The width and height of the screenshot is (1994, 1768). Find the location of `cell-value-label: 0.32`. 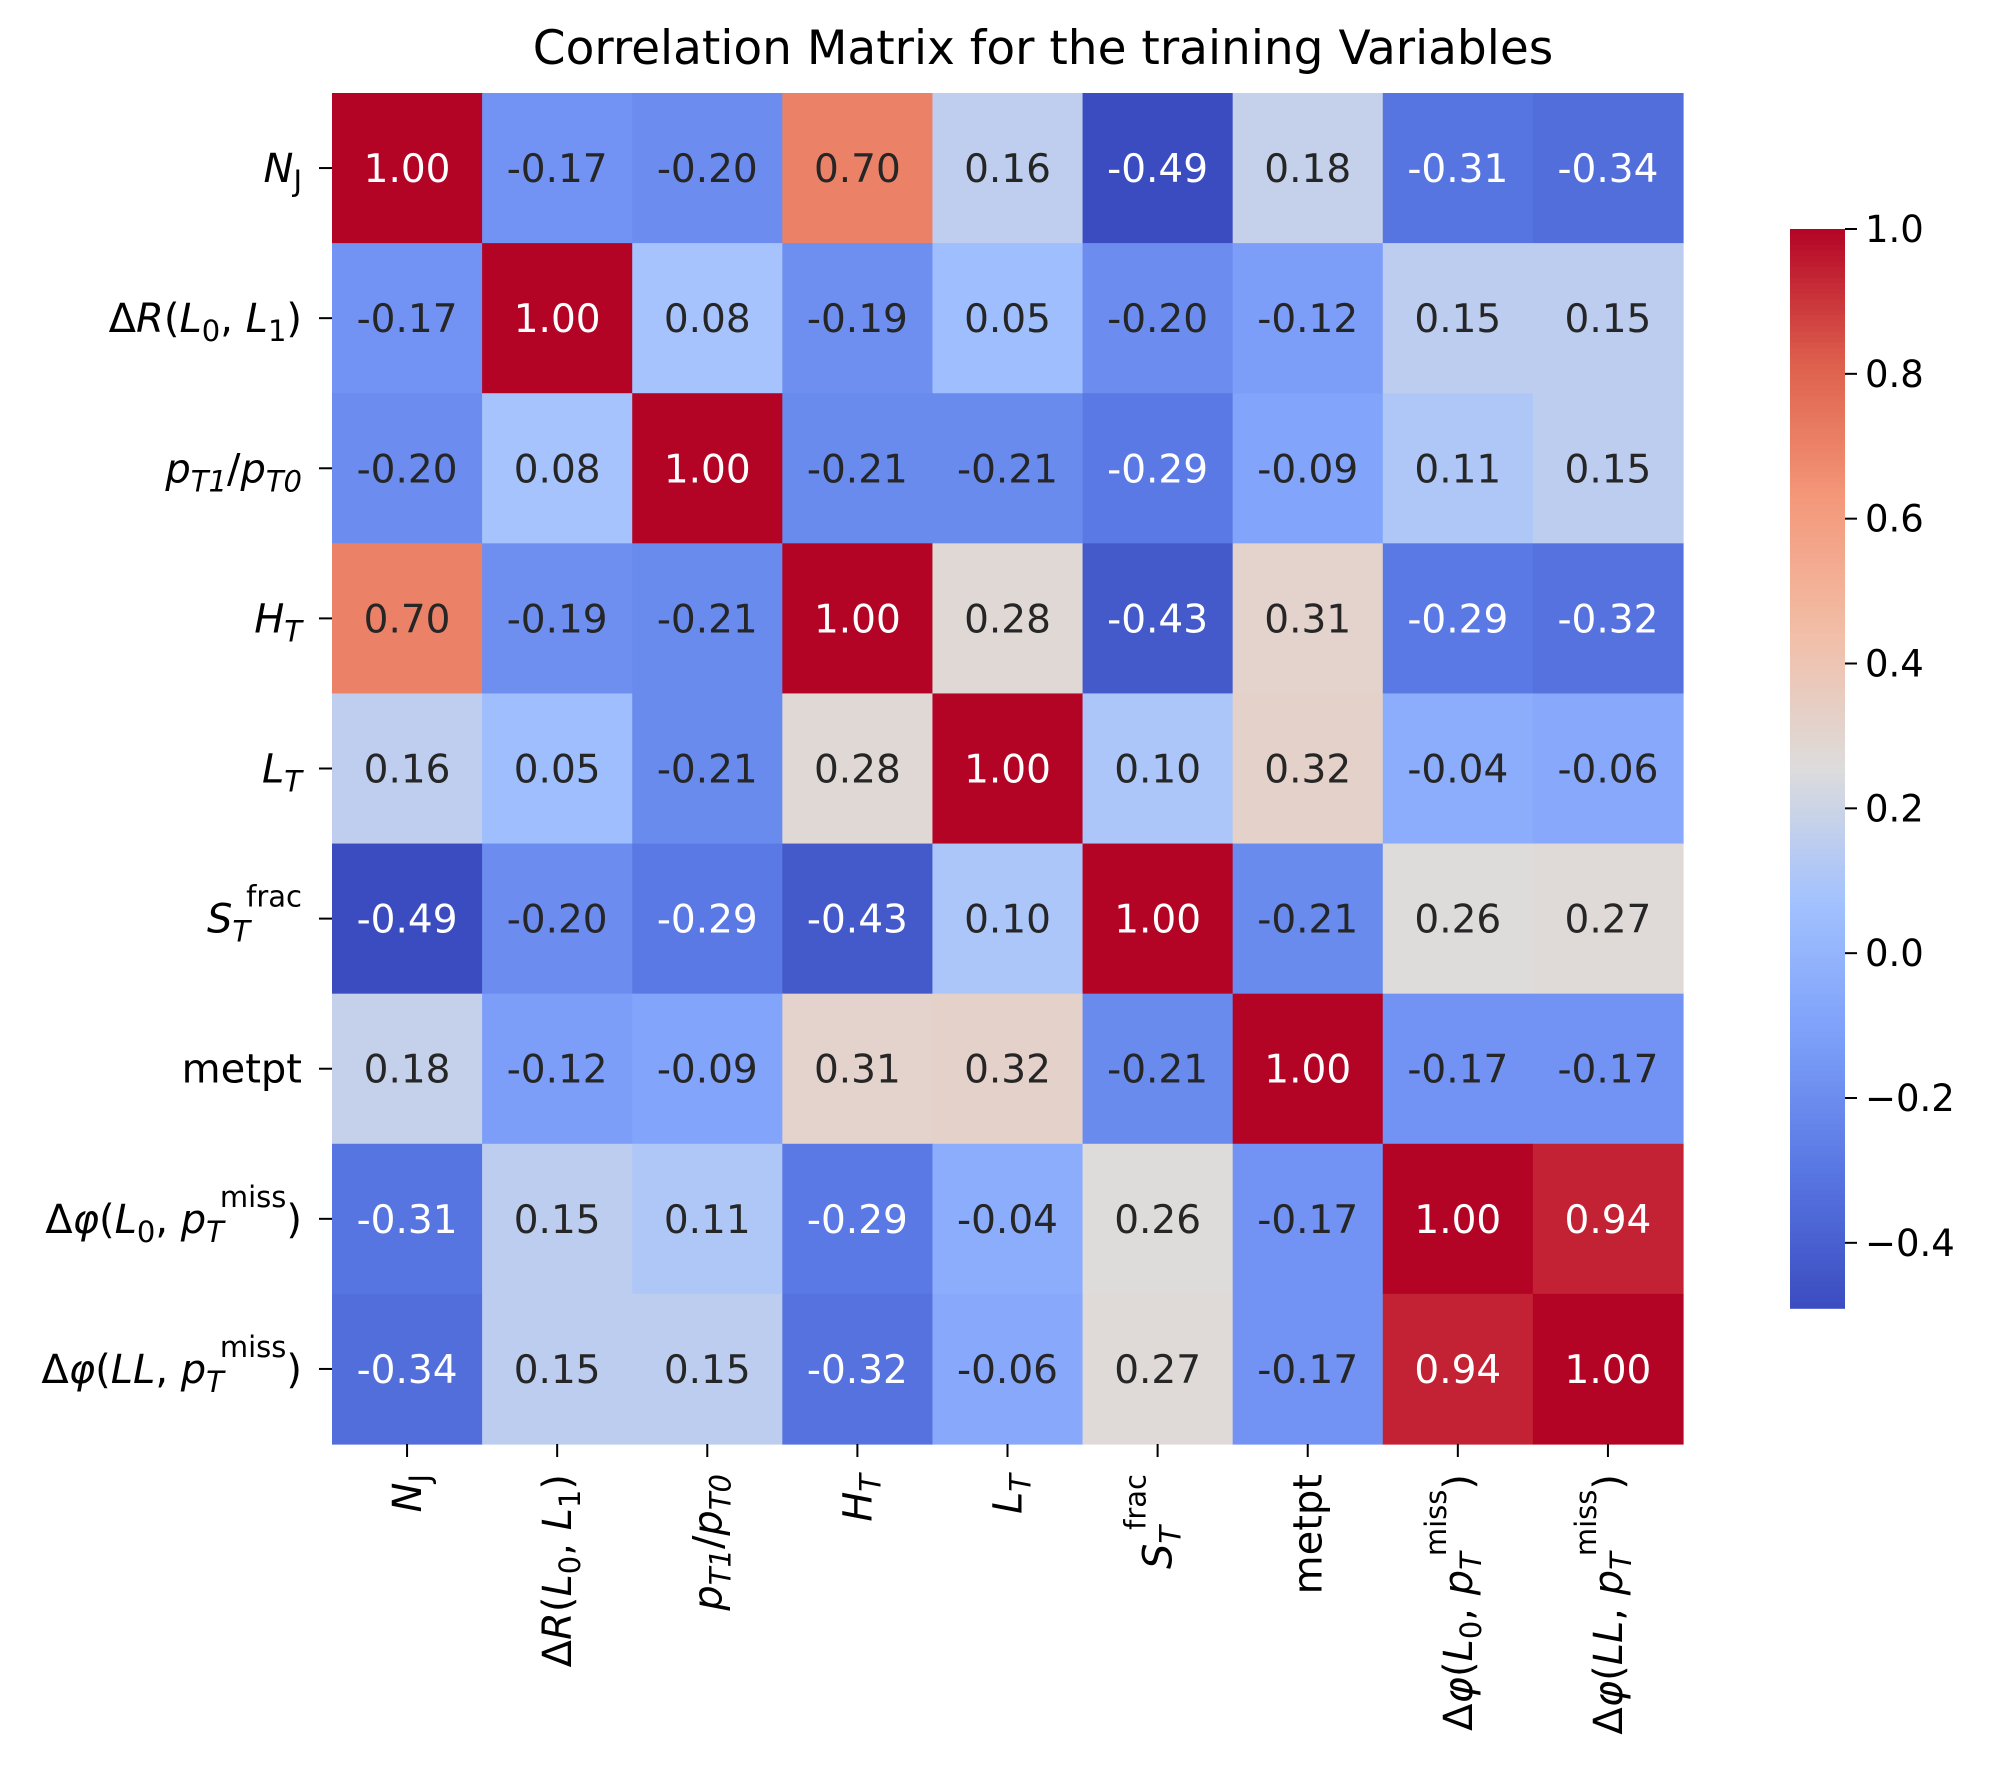

cell-value-label: 0.32 is located at coordinates (1307, 770).